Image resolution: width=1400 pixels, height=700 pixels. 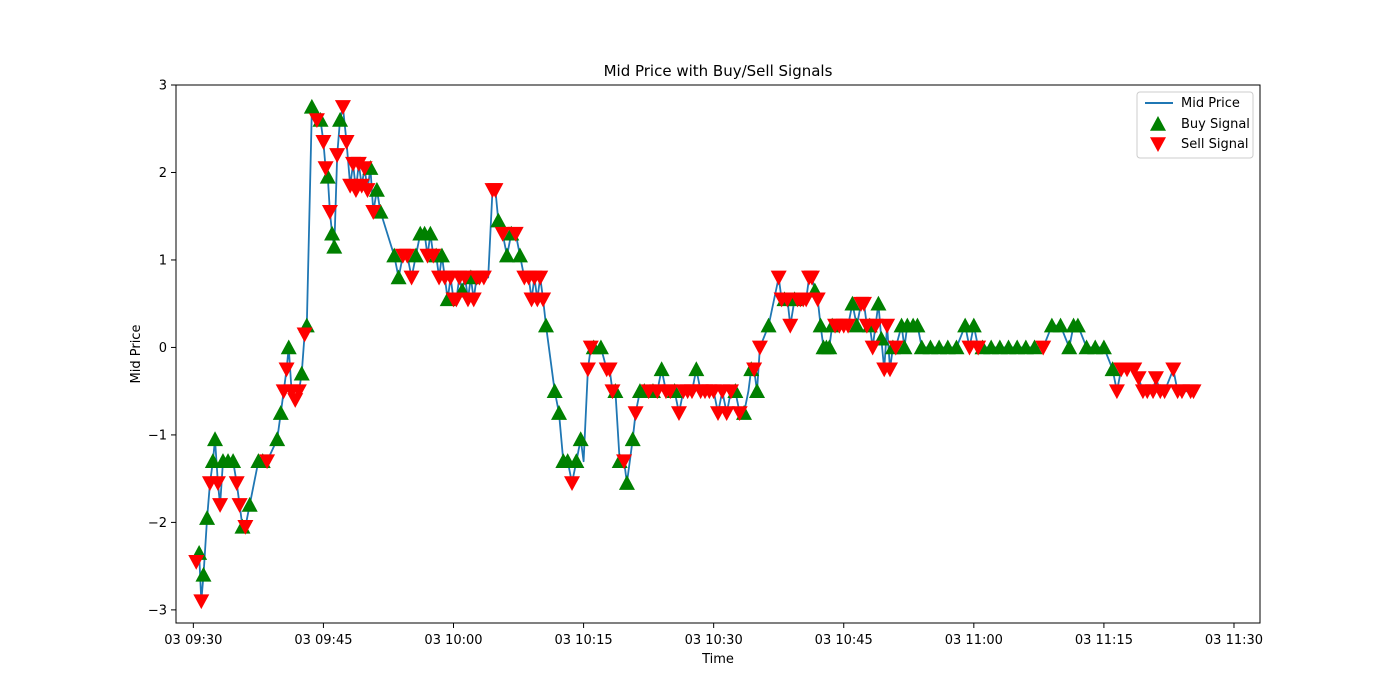 I want to click on x-tick-label: 03 11:00, so click(x=974, y=640).